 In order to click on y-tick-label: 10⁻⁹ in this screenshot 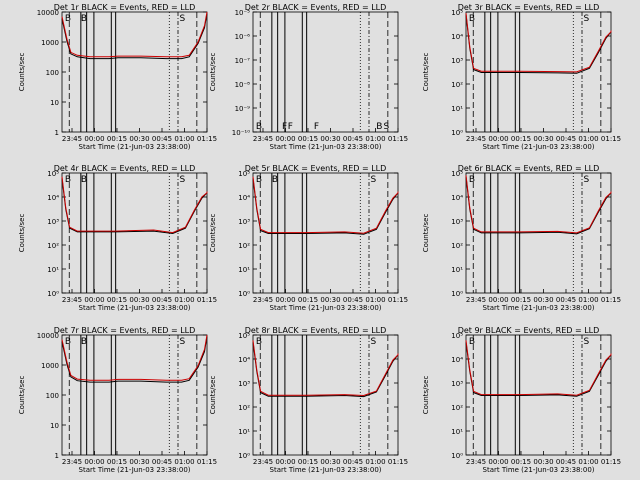, I will do `click(243, 109)`.